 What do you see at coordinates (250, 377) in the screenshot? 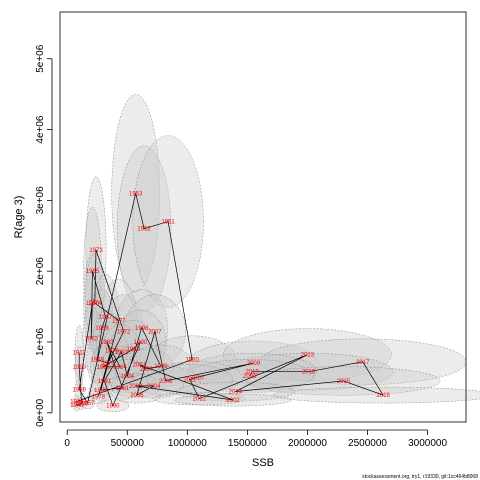
I see `year-label-2020: 2020` at bounding box center [250, 377].